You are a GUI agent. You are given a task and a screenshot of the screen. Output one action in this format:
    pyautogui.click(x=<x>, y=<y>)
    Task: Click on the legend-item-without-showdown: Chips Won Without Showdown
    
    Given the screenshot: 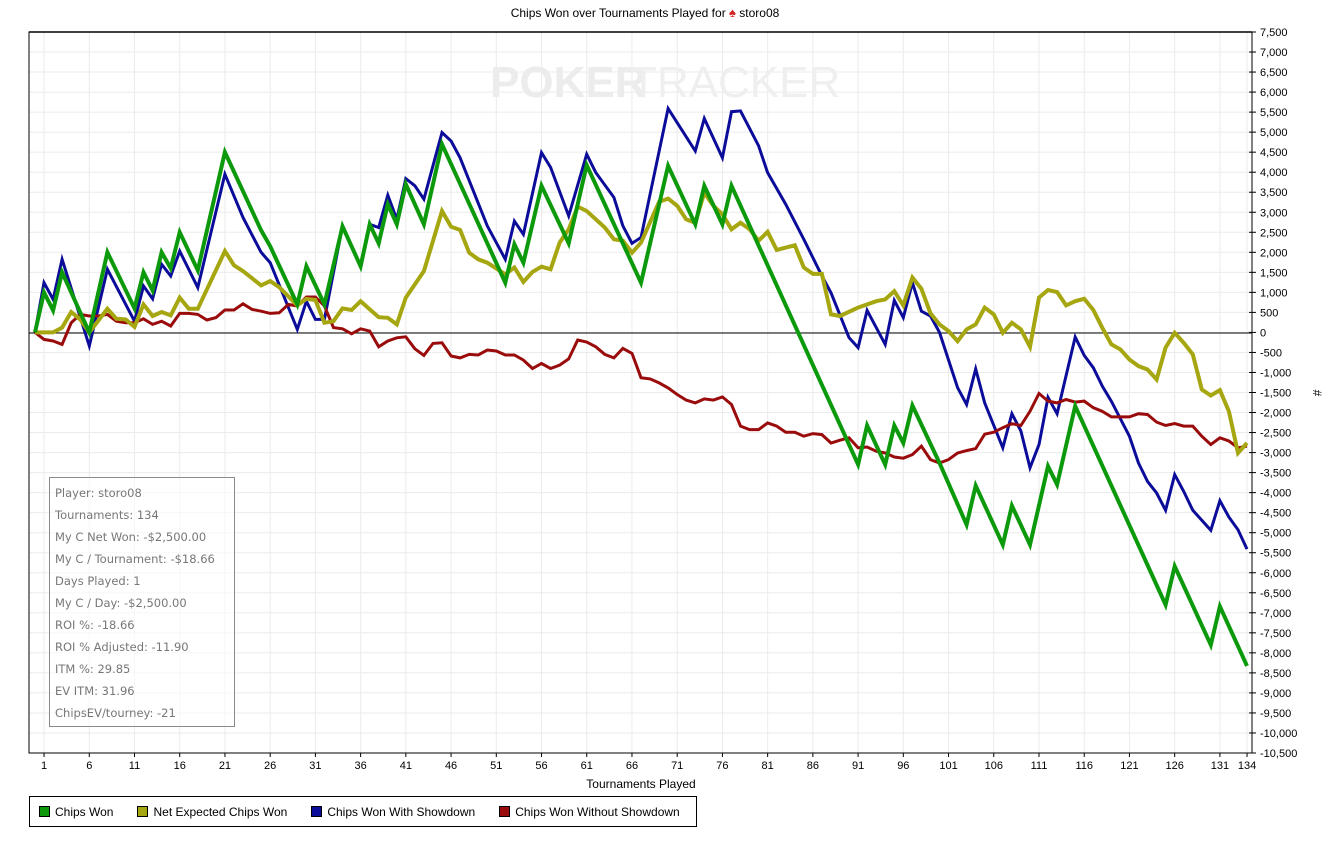 What is the action you would take?
    pyautogui.click(x=589, y=812)
    